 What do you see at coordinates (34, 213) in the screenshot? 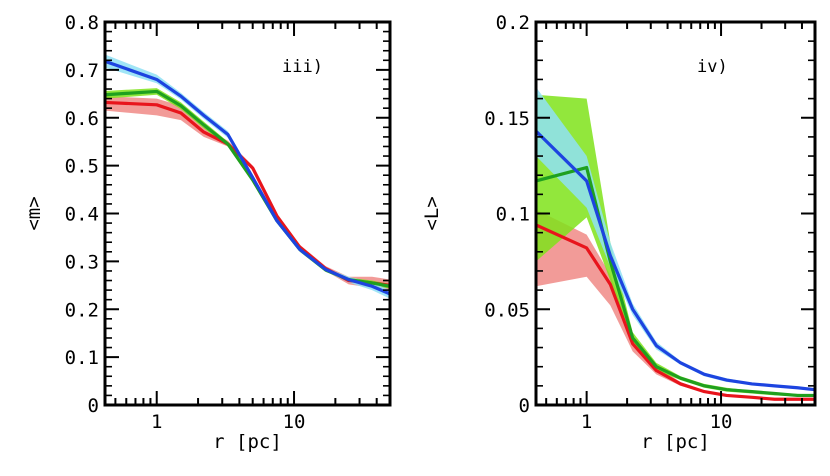
I see `y-axis-label: <m>` at bounding box center [34, 213].